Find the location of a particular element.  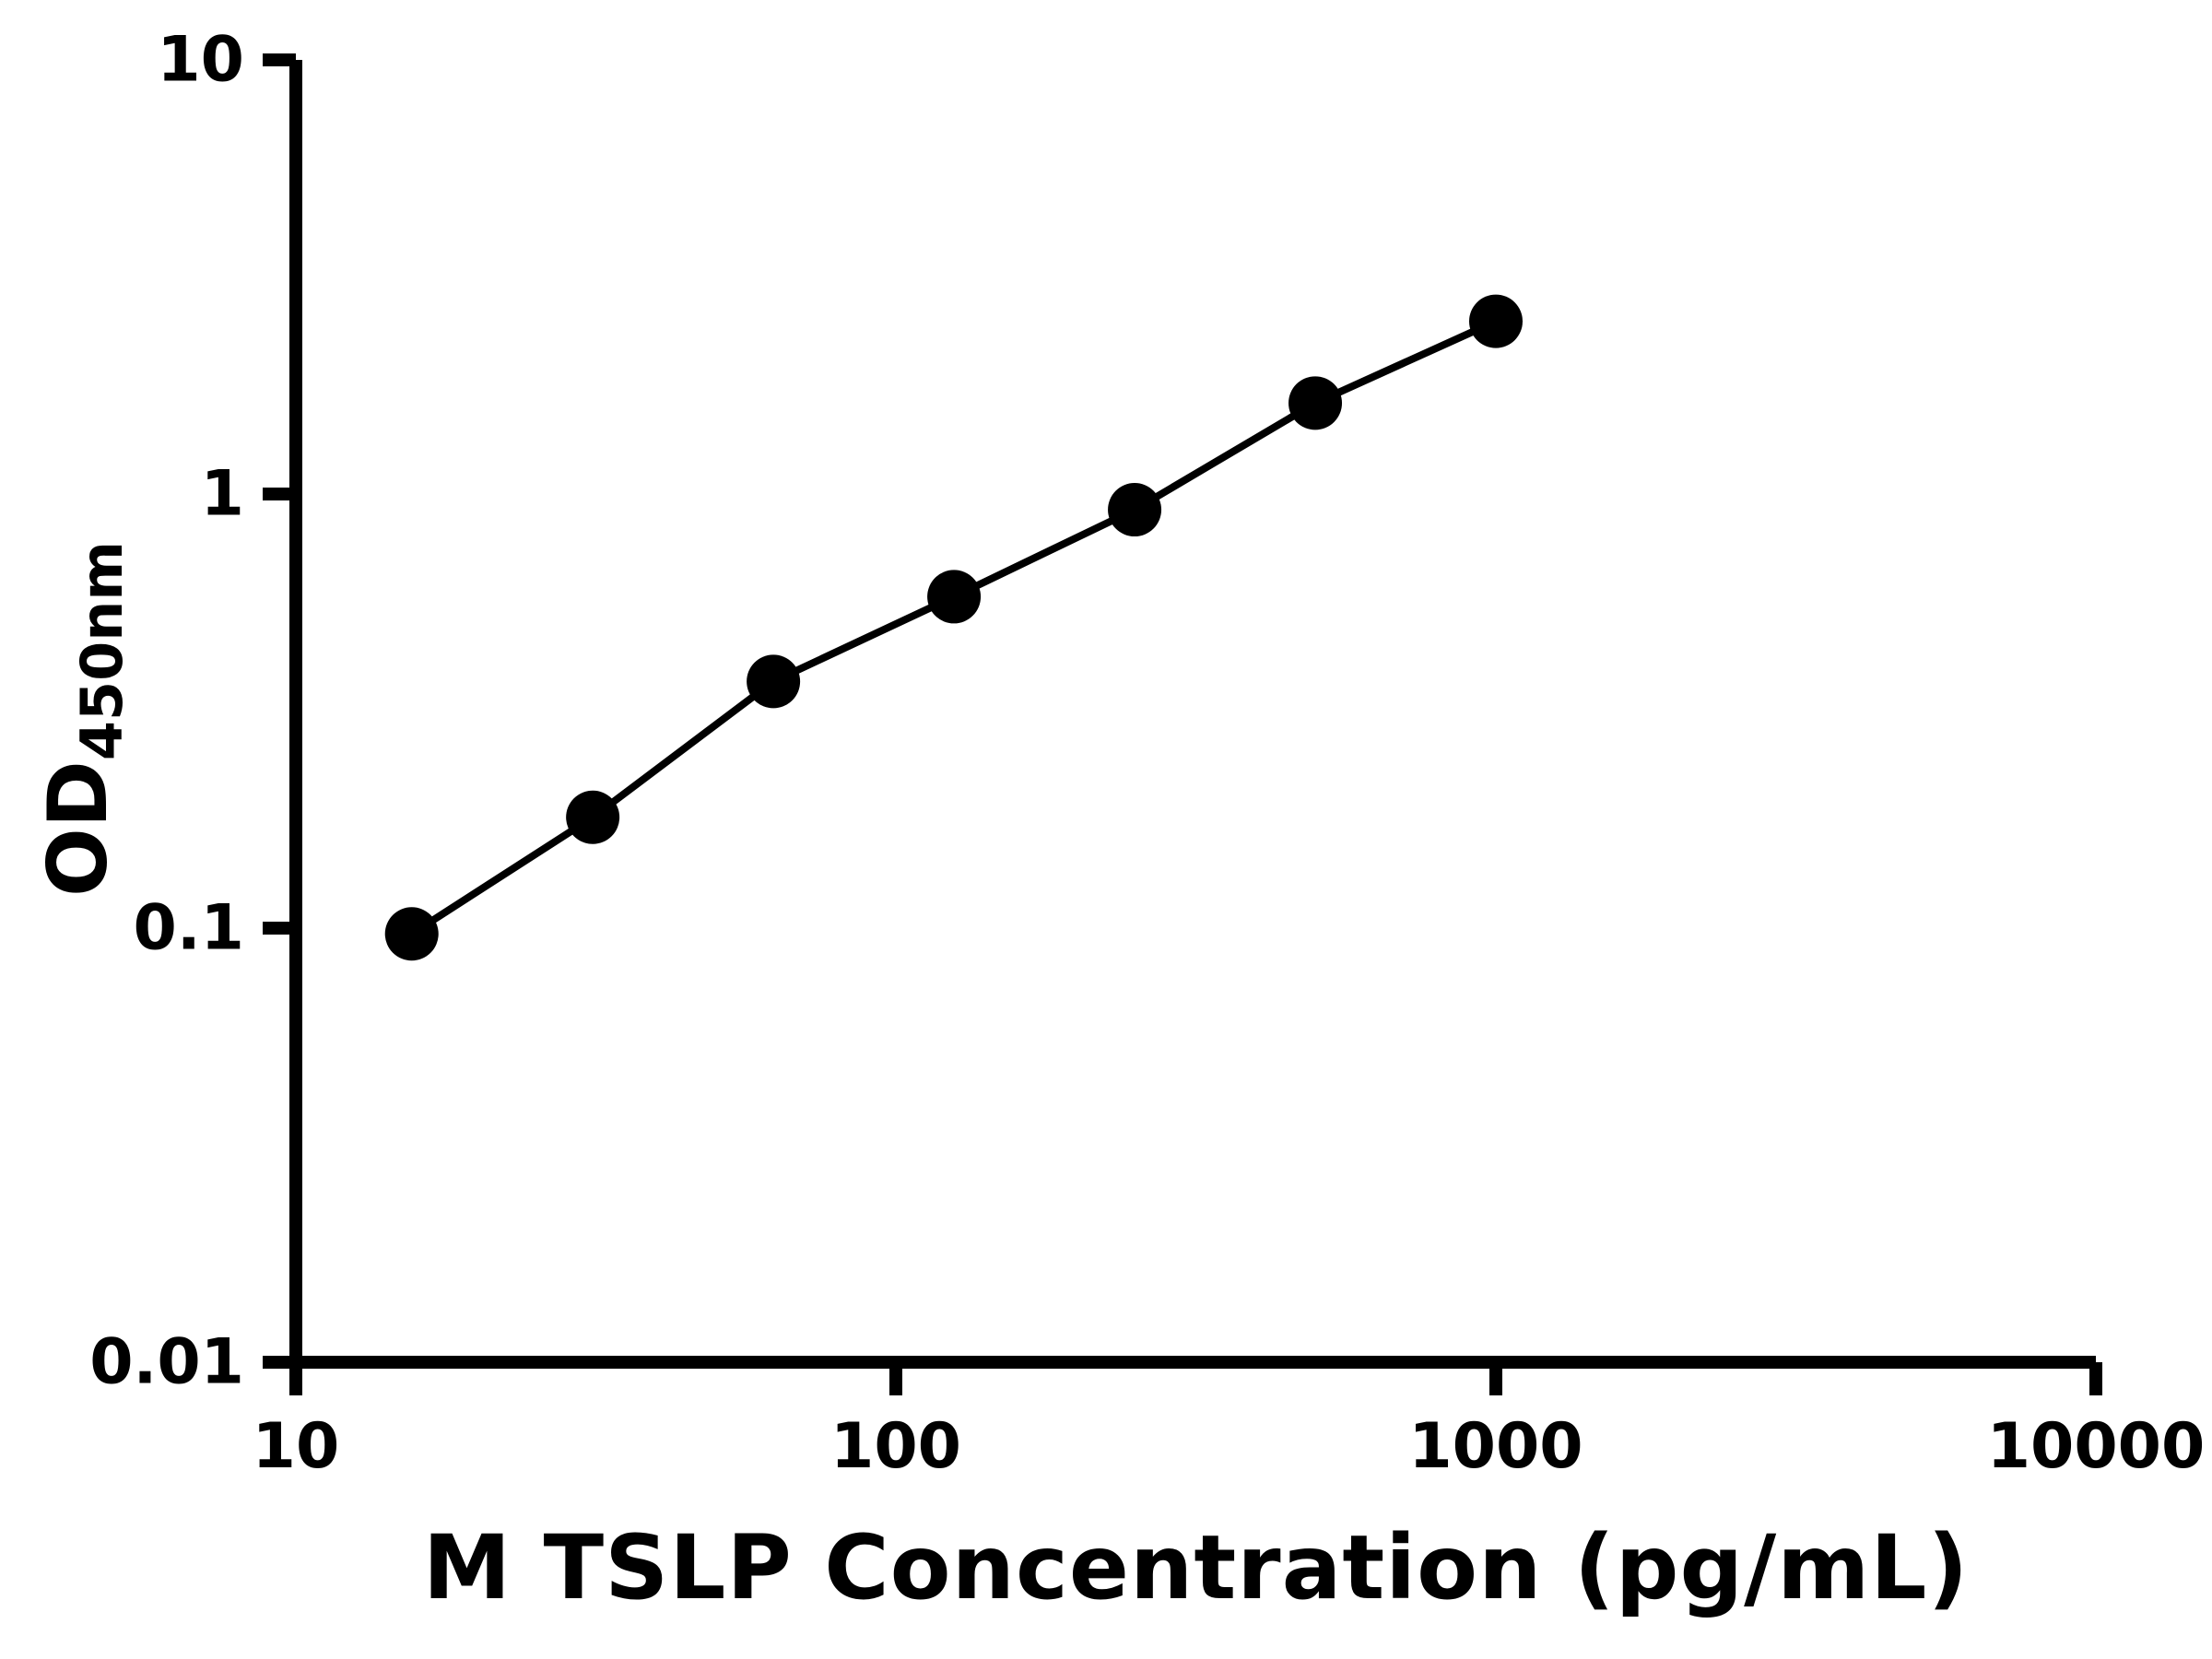

y-axis-title-main: OD is located at coordinates (77, 829).